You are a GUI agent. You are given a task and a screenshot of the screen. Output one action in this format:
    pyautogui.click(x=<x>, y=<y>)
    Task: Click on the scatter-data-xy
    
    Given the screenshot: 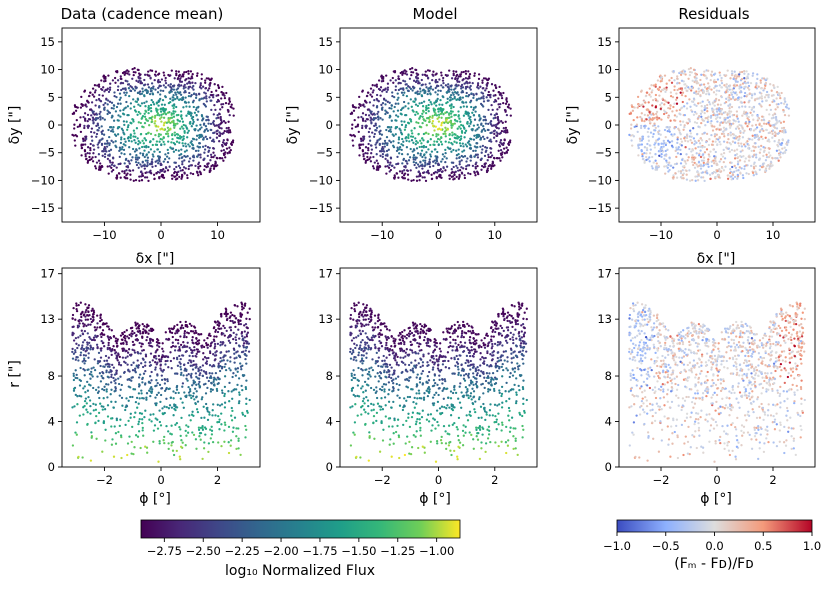 What is the action you would take?
    pyautogui.click(x=153, y=125)
    